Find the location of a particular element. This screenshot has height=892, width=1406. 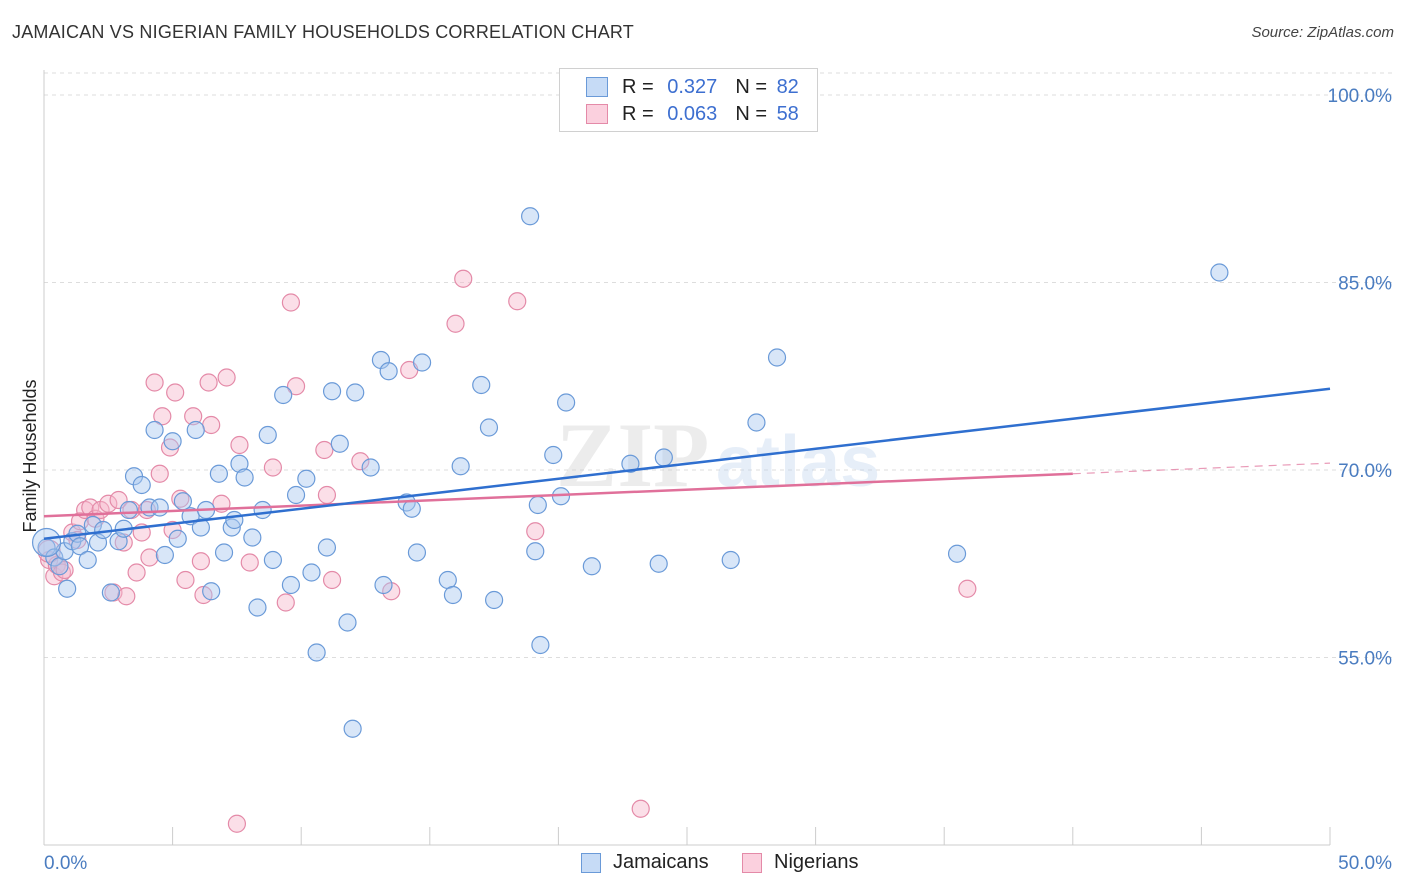

legend-item-nigerians: Nigerians is located at coordinates (800, 862).